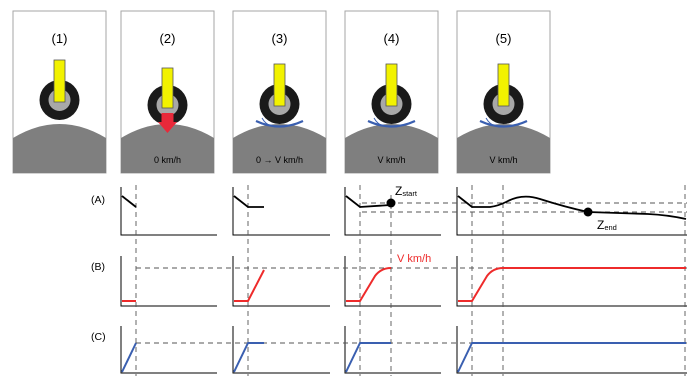 This screenshot has height=376, width=691. Describe the element at coordinates (98, 337) in the screenshot. I see `row-label-c: (C)` at that location.